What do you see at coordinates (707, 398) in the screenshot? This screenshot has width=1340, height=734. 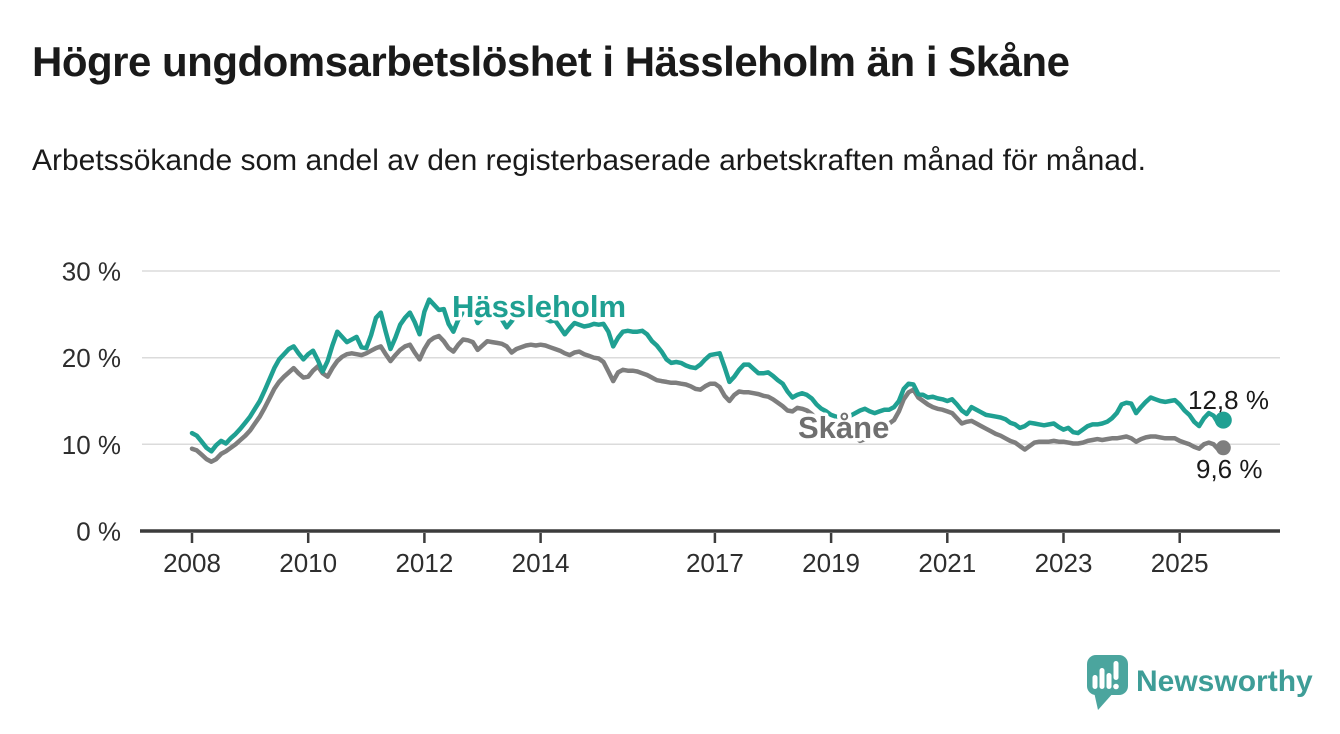 I see `series-line-skane` at bounding box center [707, 398].